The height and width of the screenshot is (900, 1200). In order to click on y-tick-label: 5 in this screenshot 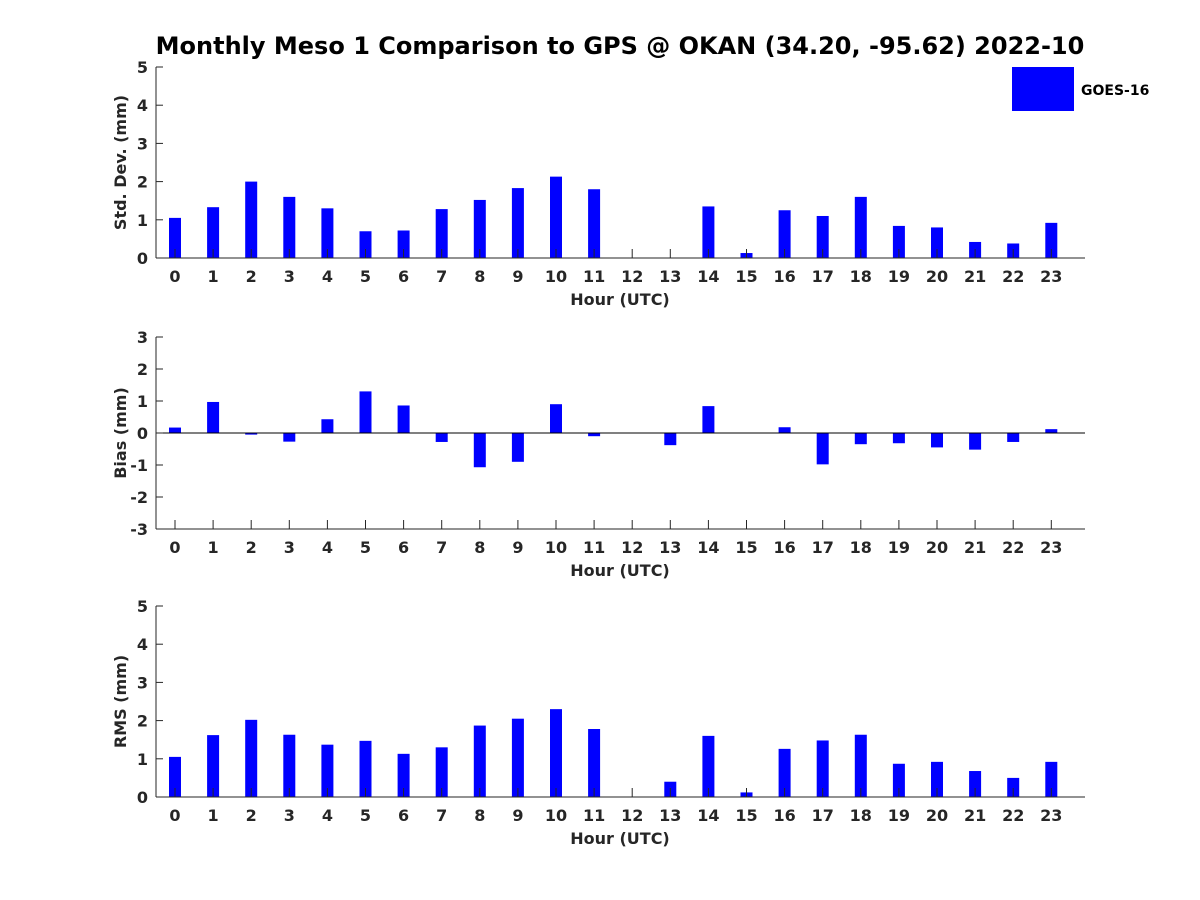, I will do `click(142, 67)`.